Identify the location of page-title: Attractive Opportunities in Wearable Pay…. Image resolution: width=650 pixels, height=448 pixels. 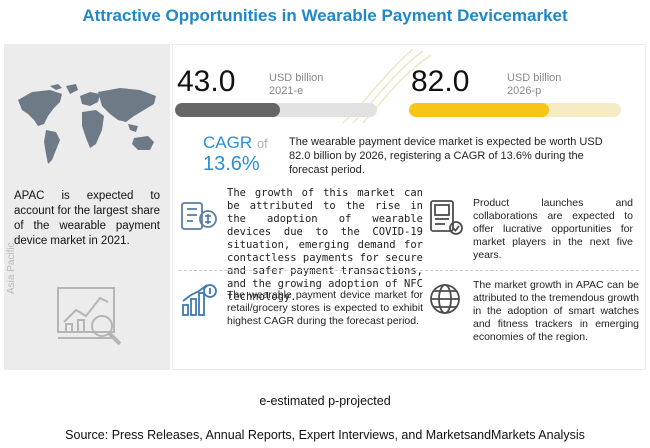
(325, 15).